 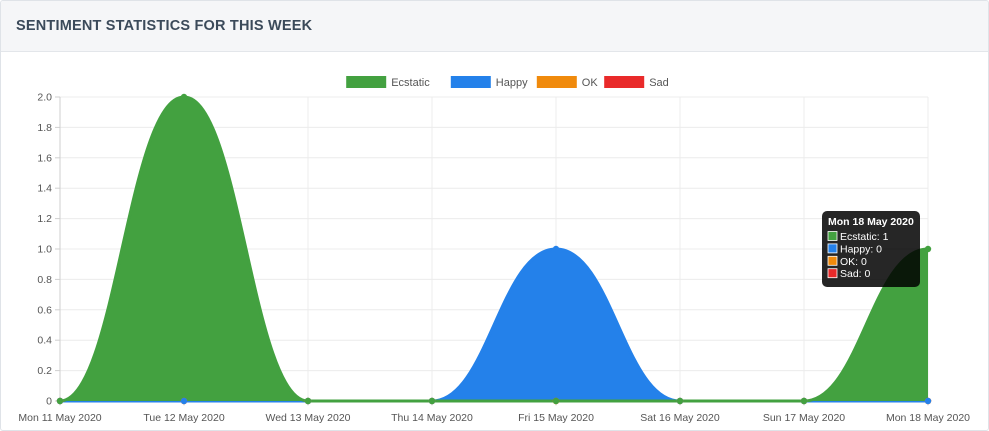 What do you see at coordinates (44, 219) in the screenshot?
I see `y-tick-label: 1.2` at bounding box center [44, 219].